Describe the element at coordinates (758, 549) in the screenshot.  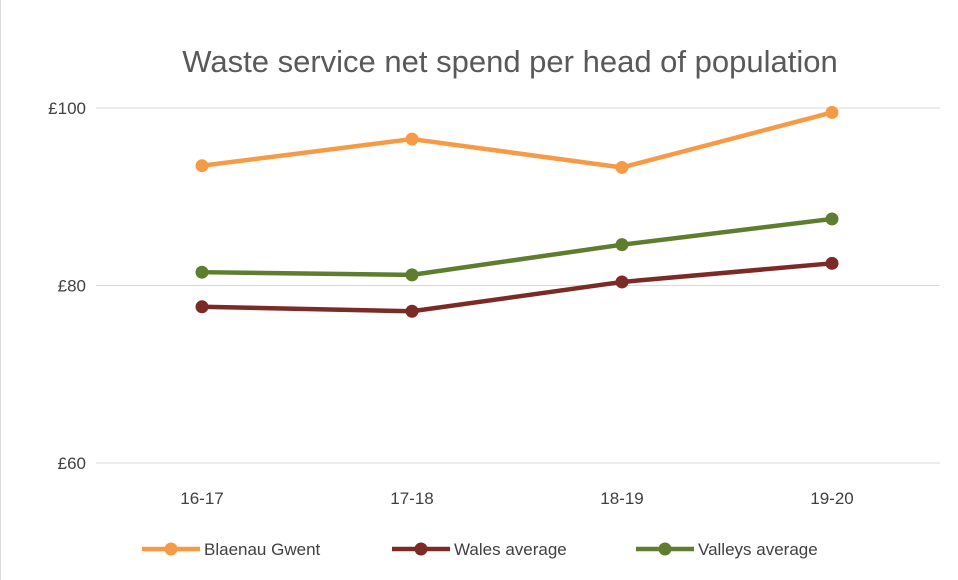
I see `legend-label-valleys-average: Valleys average` at that location.